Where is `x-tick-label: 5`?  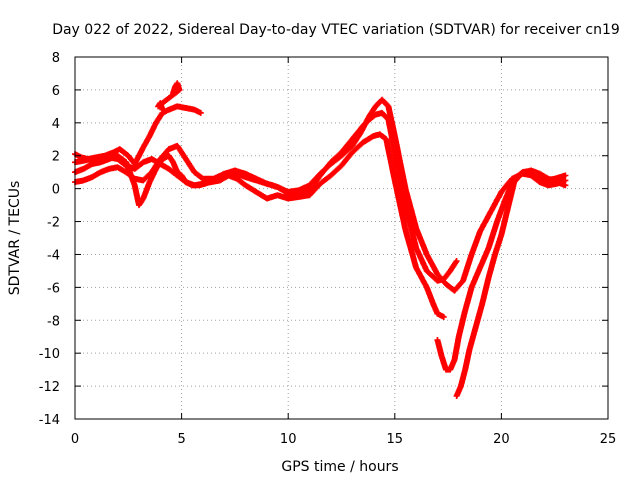
x-tick-label: 5 is located at coordinates (181, 439).